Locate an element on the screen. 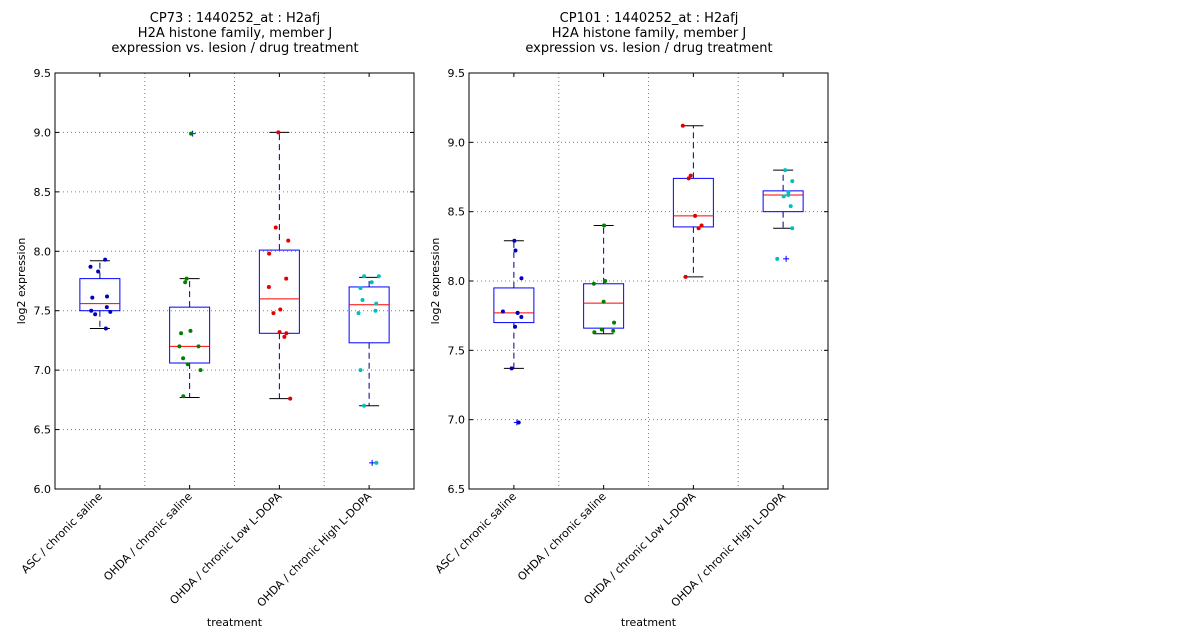 This screenshot has width=1200, height=640. y-tick-label: 7.5 is located at coordinates (457, 350).